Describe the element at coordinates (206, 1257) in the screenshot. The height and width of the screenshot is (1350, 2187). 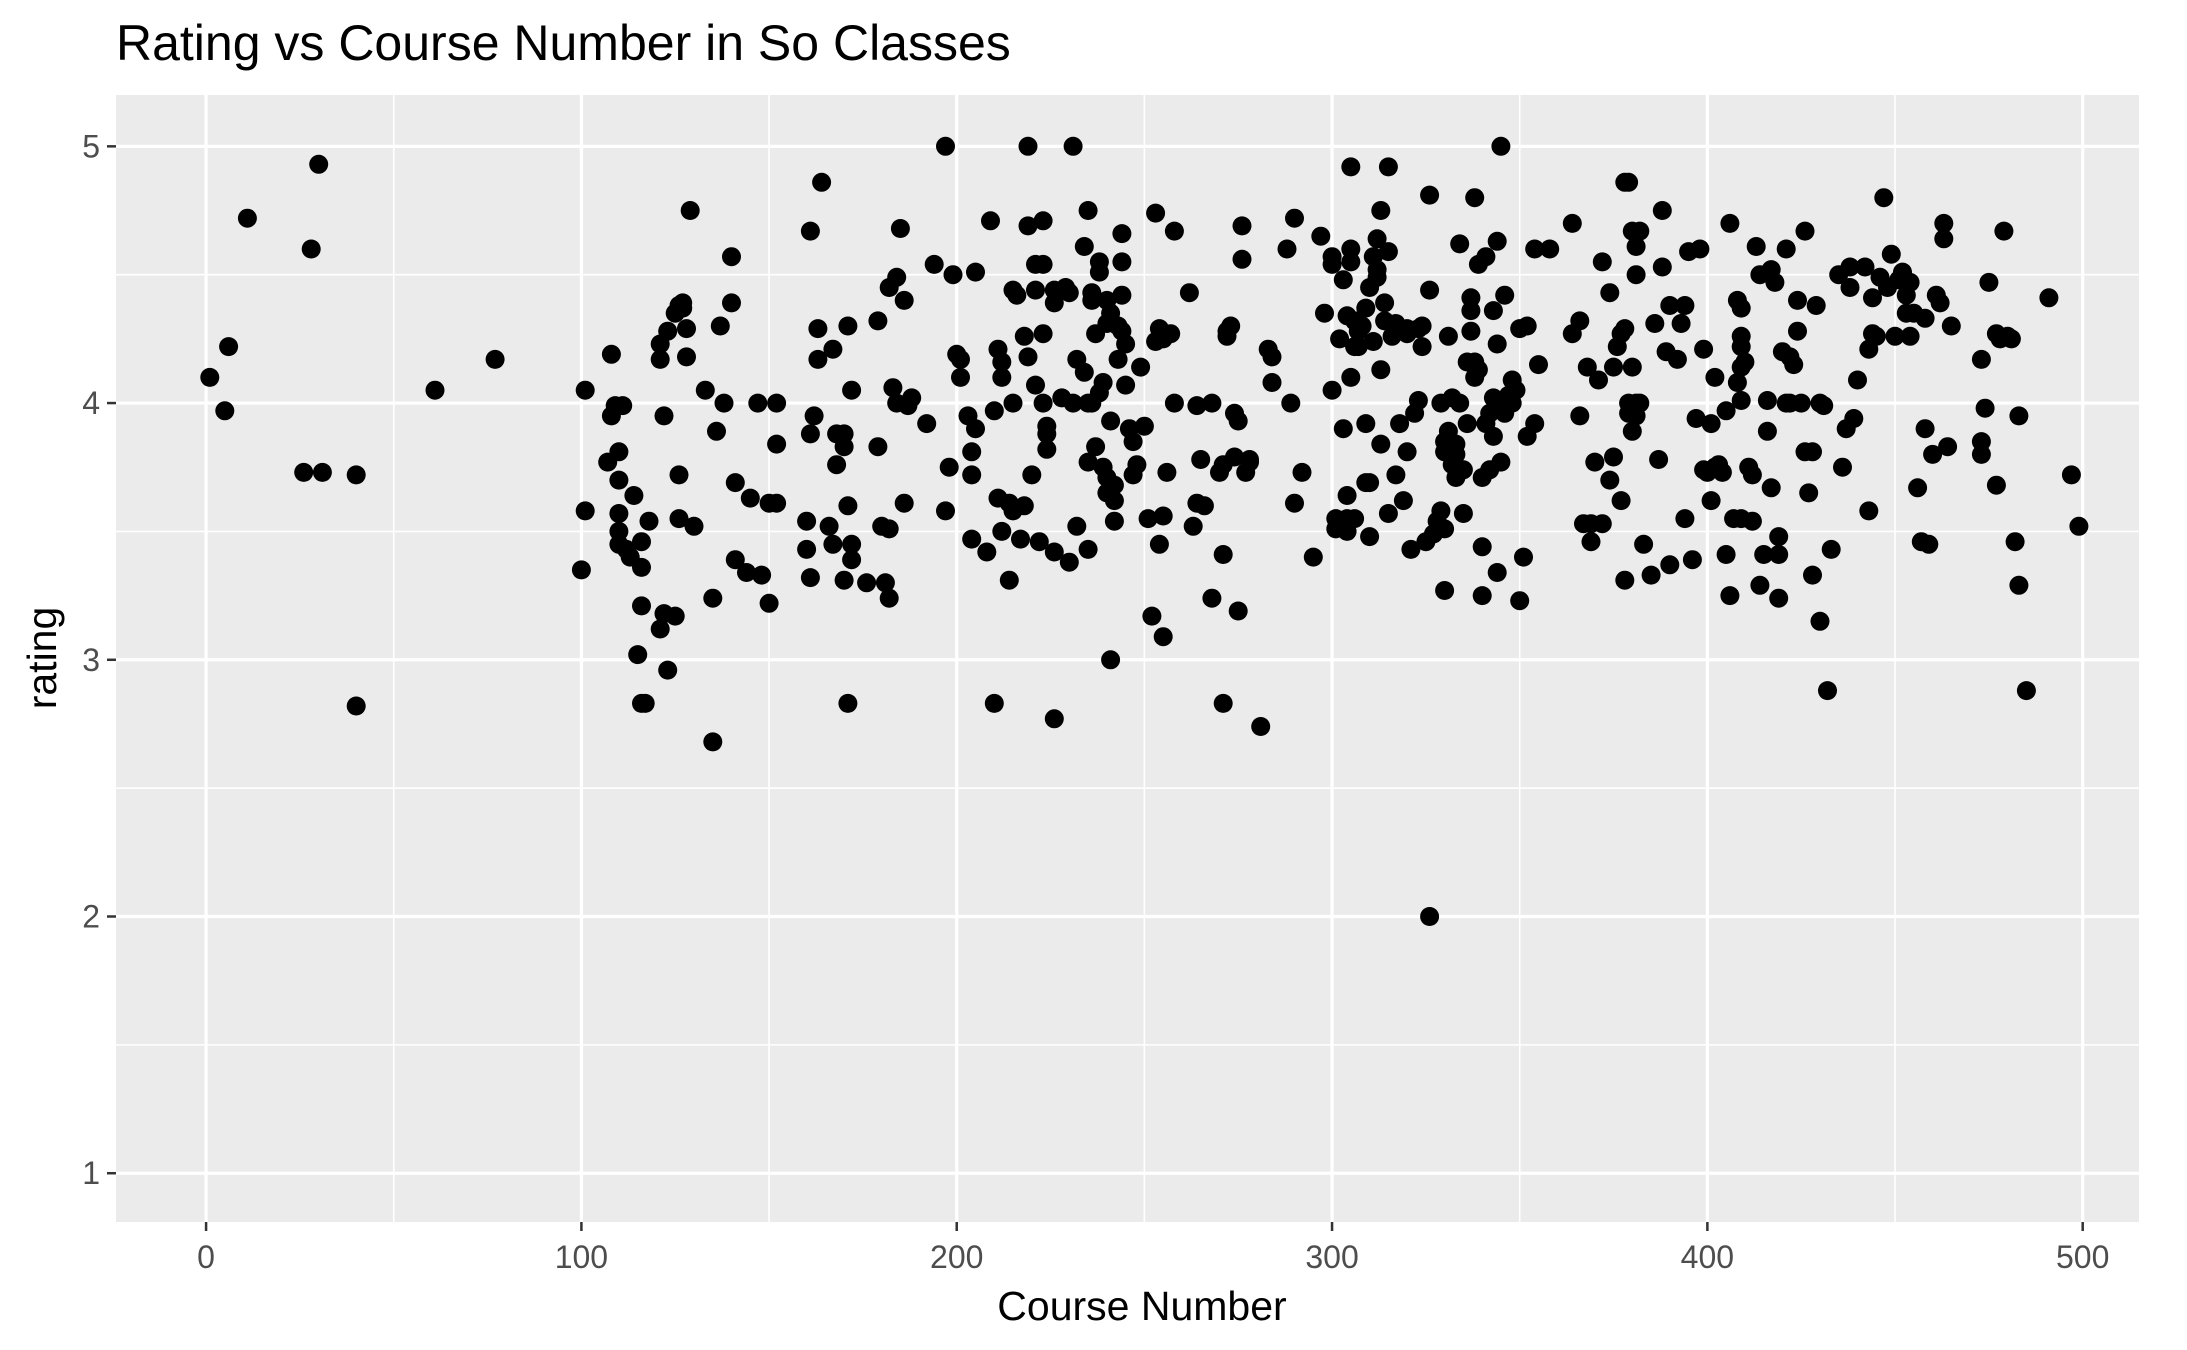
I see `x-tick-label: 0` at that location.